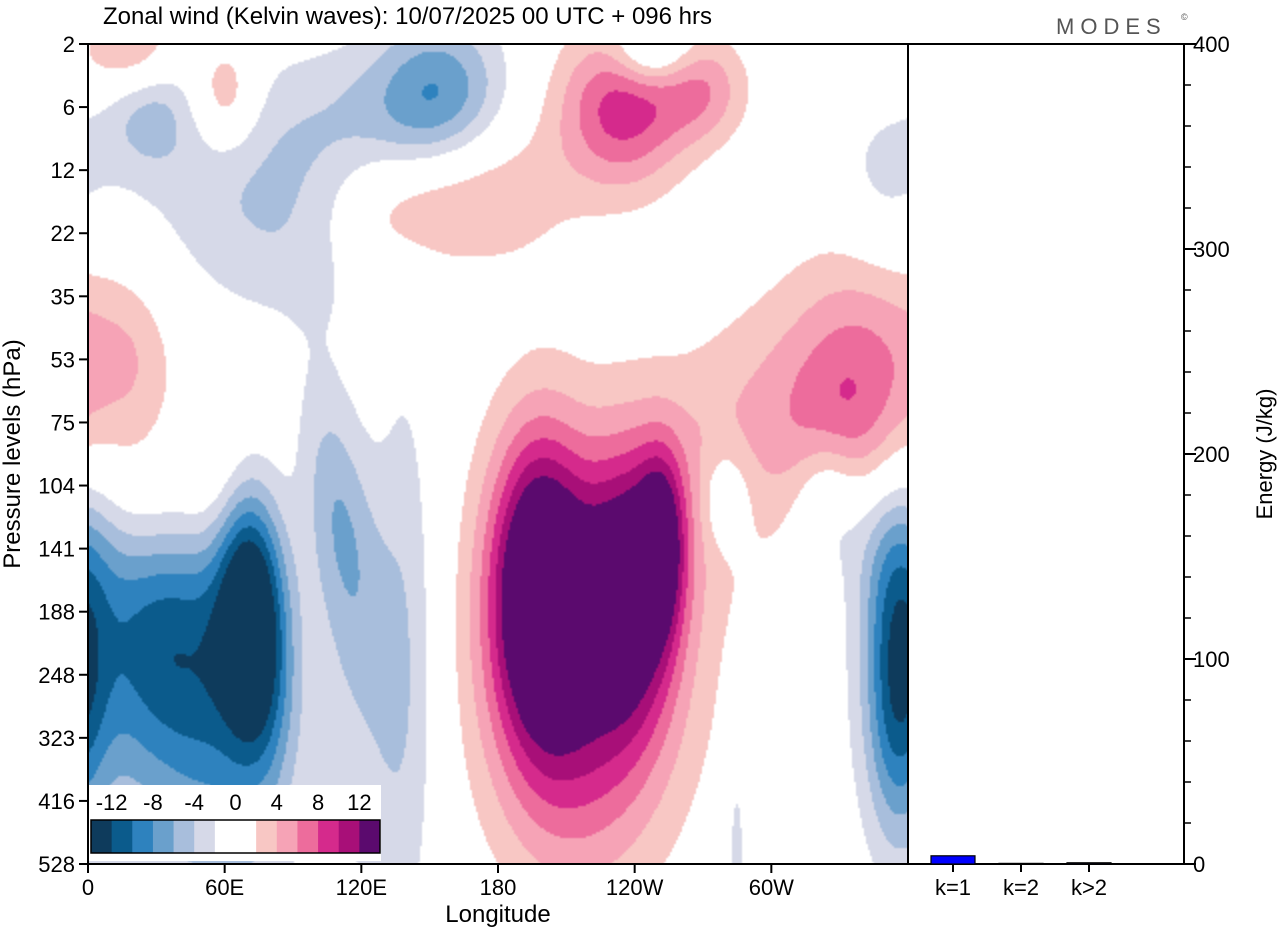 The height and width of the screenshot is (930, 1280). I want to click on colorbar-label: 4, so click(277, 802).